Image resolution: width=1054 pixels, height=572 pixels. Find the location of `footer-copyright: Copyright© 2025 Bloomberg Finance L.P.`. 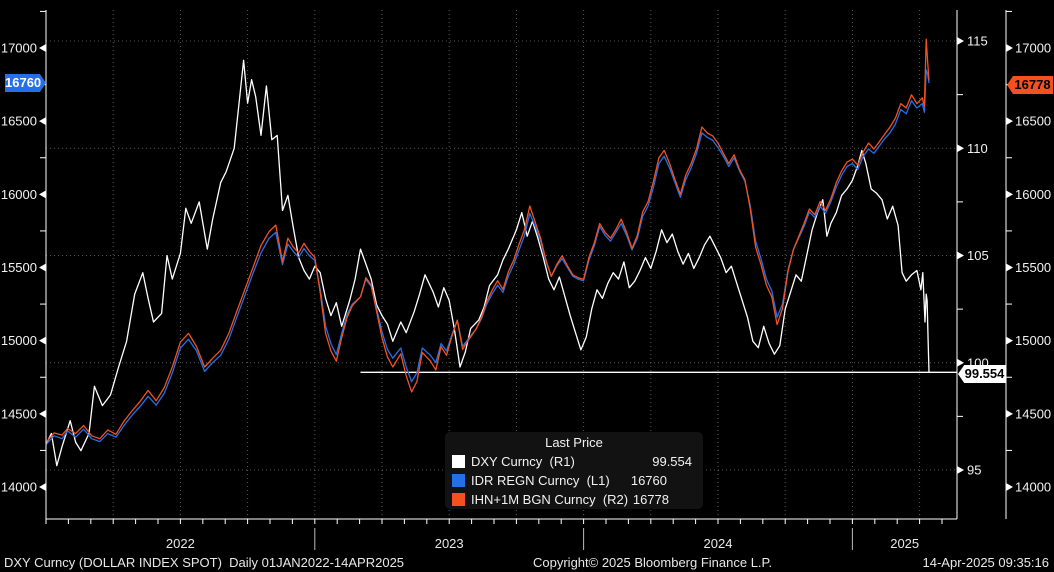

footer-copyright: Copyright© 2025 Bloomberg Finance L.P. is located at coordinates (653, 562).